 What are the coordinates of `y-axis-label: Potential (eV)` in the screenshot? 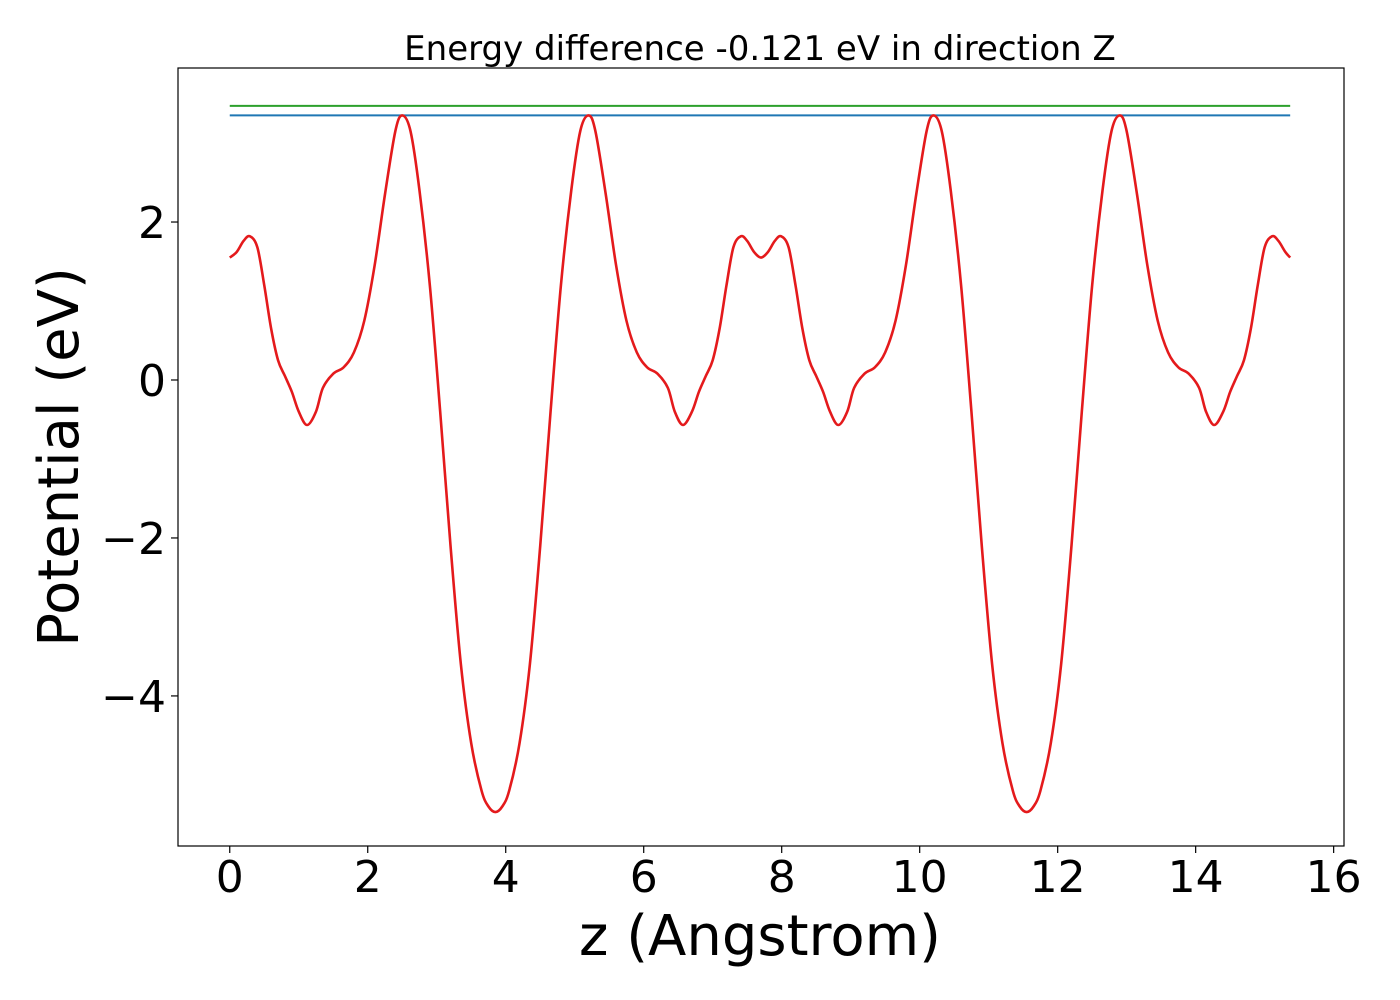 It's located at (59, 457).